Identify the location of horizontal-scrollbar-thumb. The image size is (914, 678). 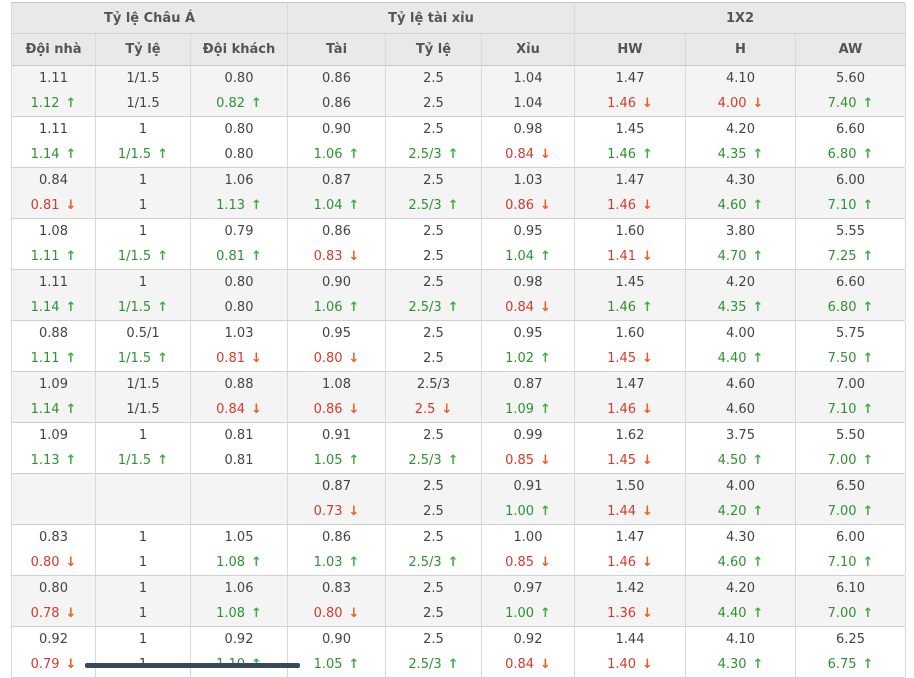
(192, 665).